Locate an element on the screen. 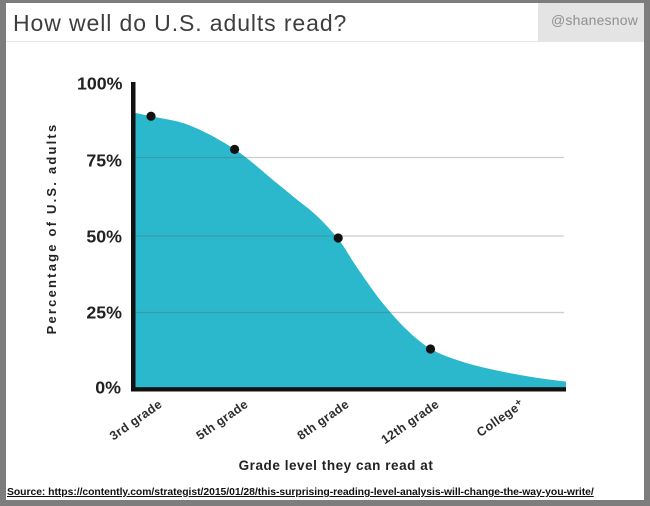 The height and width of the screenshot is (506, 650). svg-text: 100% is located at coordinates (100, 84).